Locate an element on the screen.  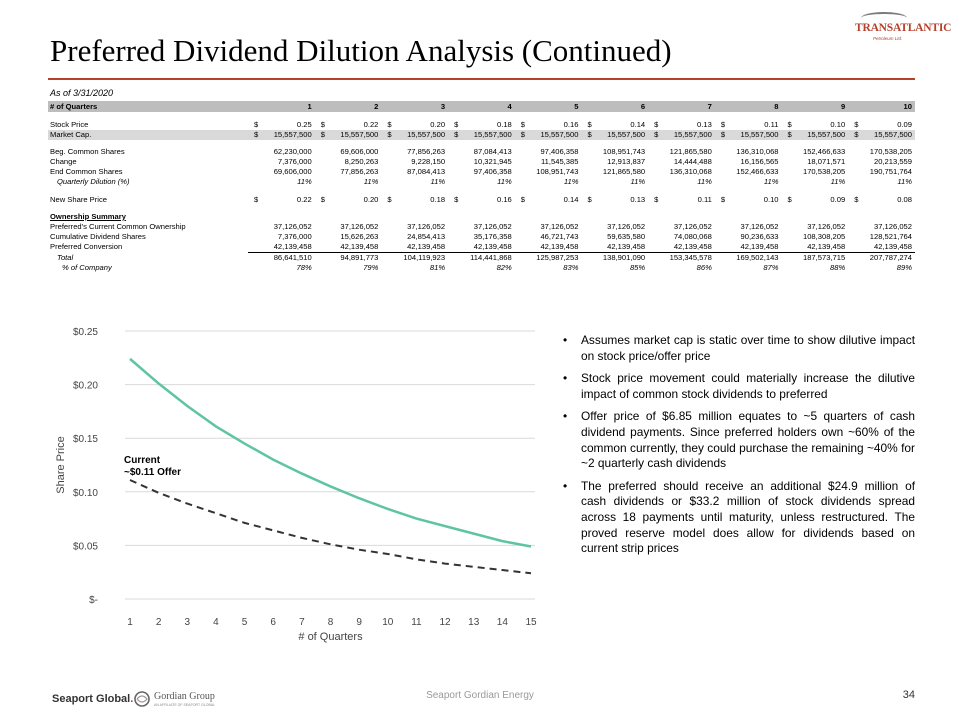
cell-value: 0.10 is located at coordinates (771, 199).